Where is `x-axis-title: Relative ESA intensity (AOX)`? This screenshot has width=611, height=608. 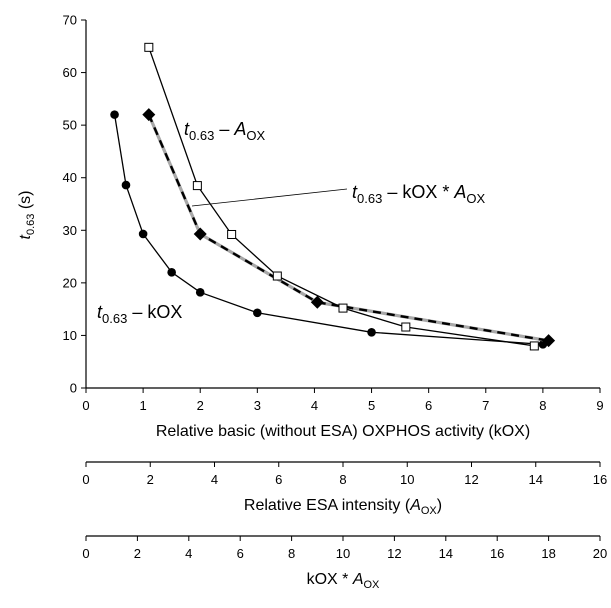 x-axis-title: Relative ESA intensity (AOX) is located at coordinates (343, 507).